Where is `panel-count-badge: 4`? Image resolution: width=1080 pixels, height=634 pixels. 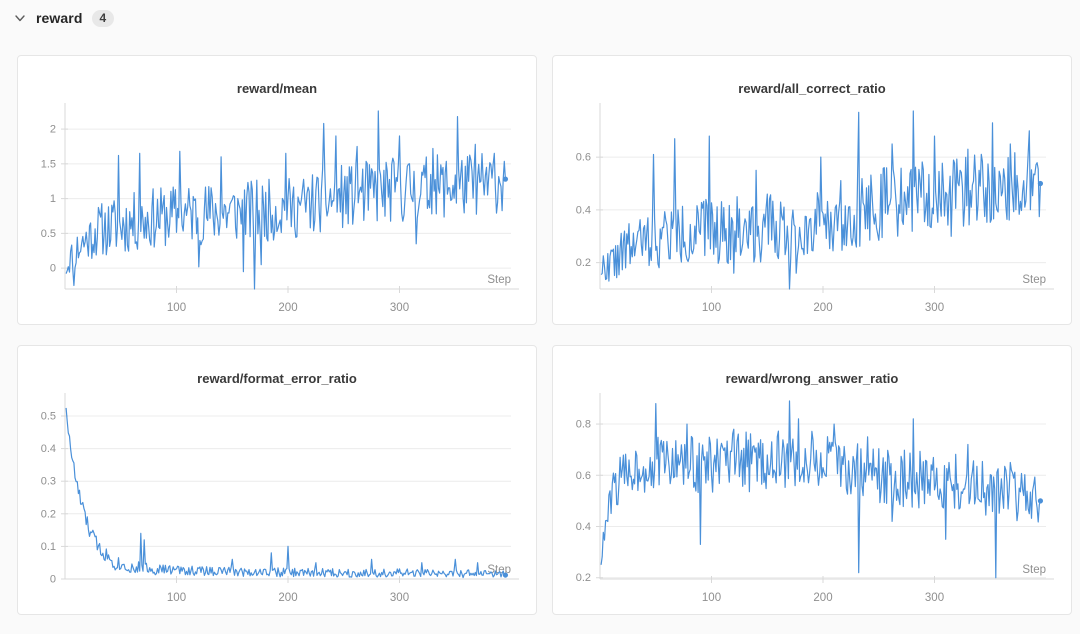
panel-count-badge: 4 is located at coordinates (103, 18).